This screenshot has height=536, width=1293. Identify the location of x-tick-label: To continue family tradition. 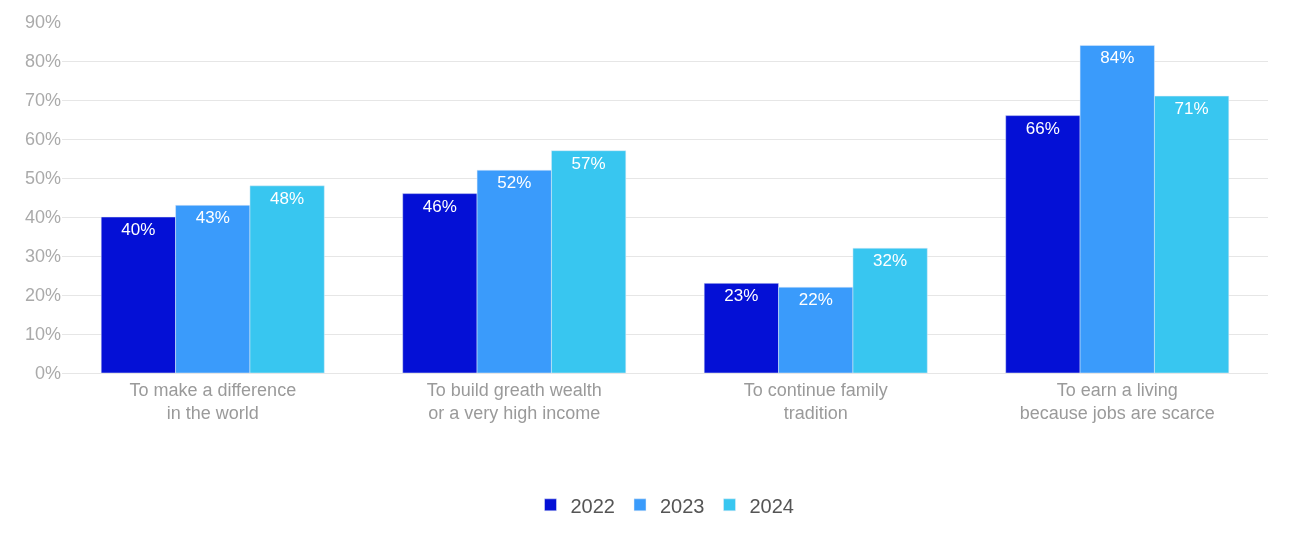
(815, 401).